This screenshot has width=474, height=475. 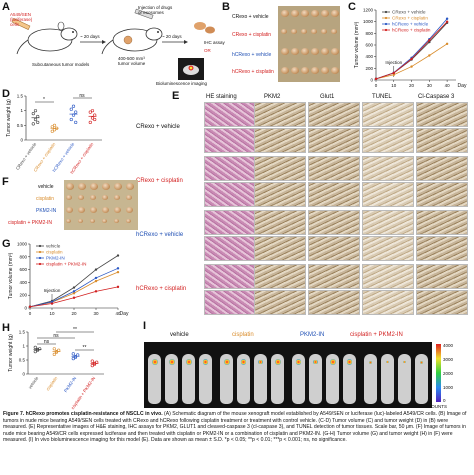 I want to click on cells-label: A549/SEN (luciferase) cells, so click(x=21, y=19).